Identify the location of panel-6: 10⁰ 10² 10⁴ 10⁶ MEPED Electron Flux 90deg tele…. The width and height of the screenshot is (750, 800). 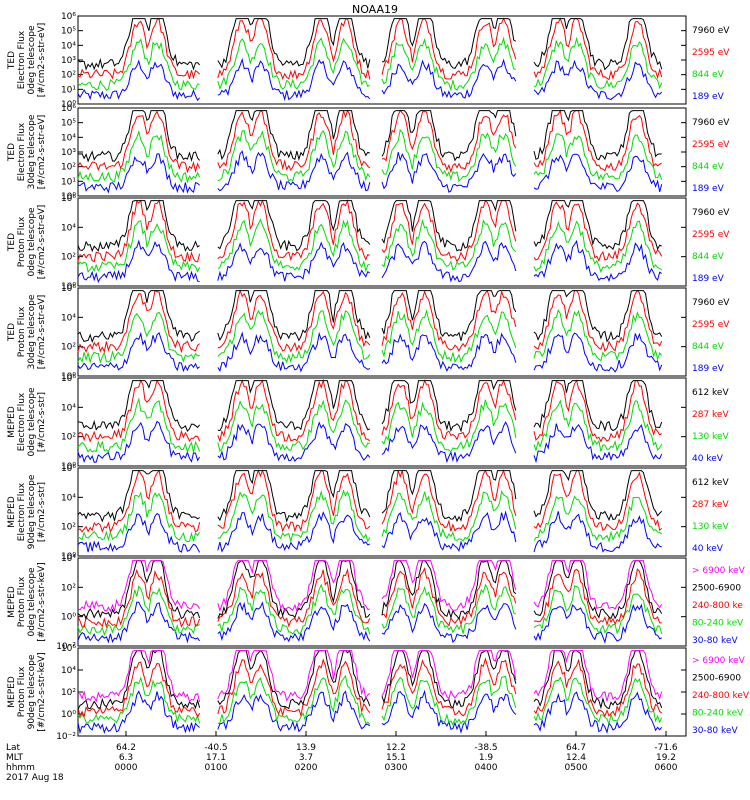
(368, 513).